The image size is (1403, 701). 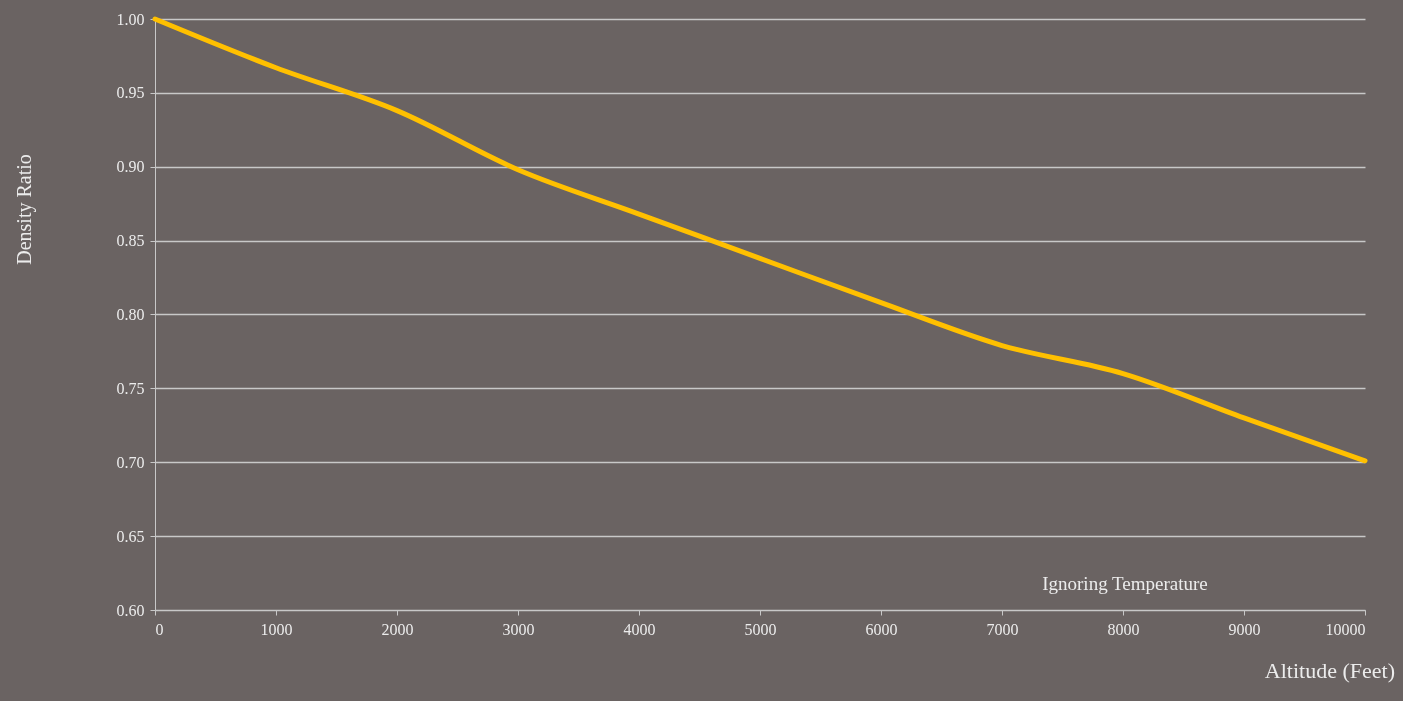 I want to click on y-axis-title: Density Ratio, so click(x=24, y=209).